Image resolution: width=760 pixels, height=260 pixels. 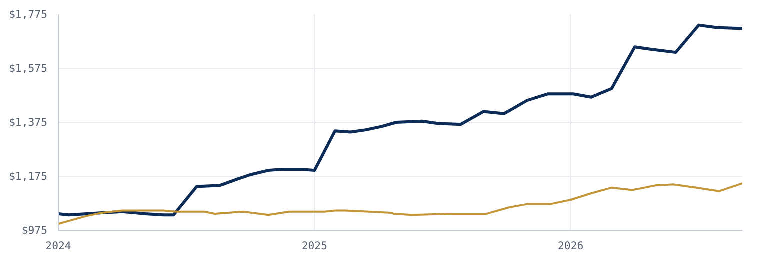 What do you see at coordinates (28, 68) in the screenshot?
I see `y-tick-label: $1,575` at bounding box center [28, 68].